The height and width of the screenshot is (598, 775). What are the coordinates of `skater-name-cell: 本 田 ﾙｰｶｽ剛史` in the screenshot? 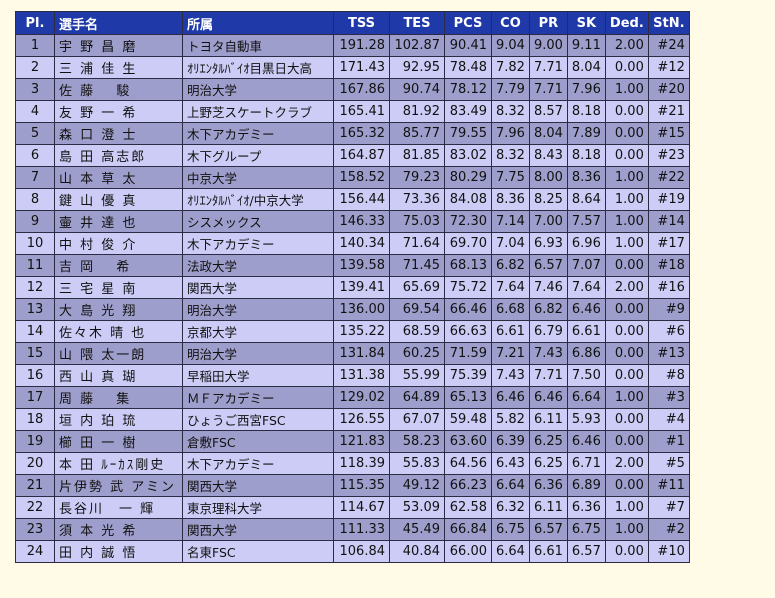 It's located at (118, 463).